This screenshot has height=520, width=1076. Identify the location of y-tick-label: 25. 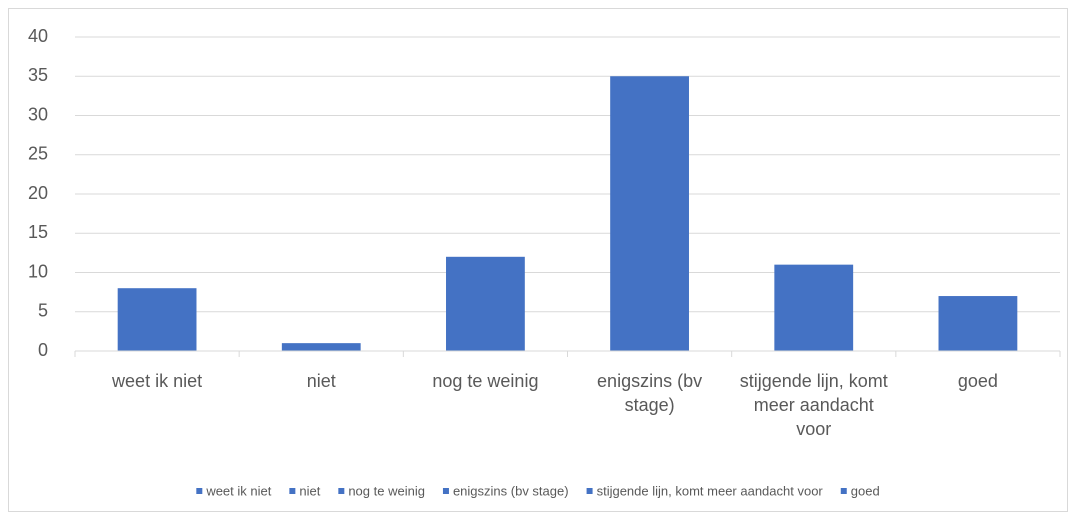
(38, 154).